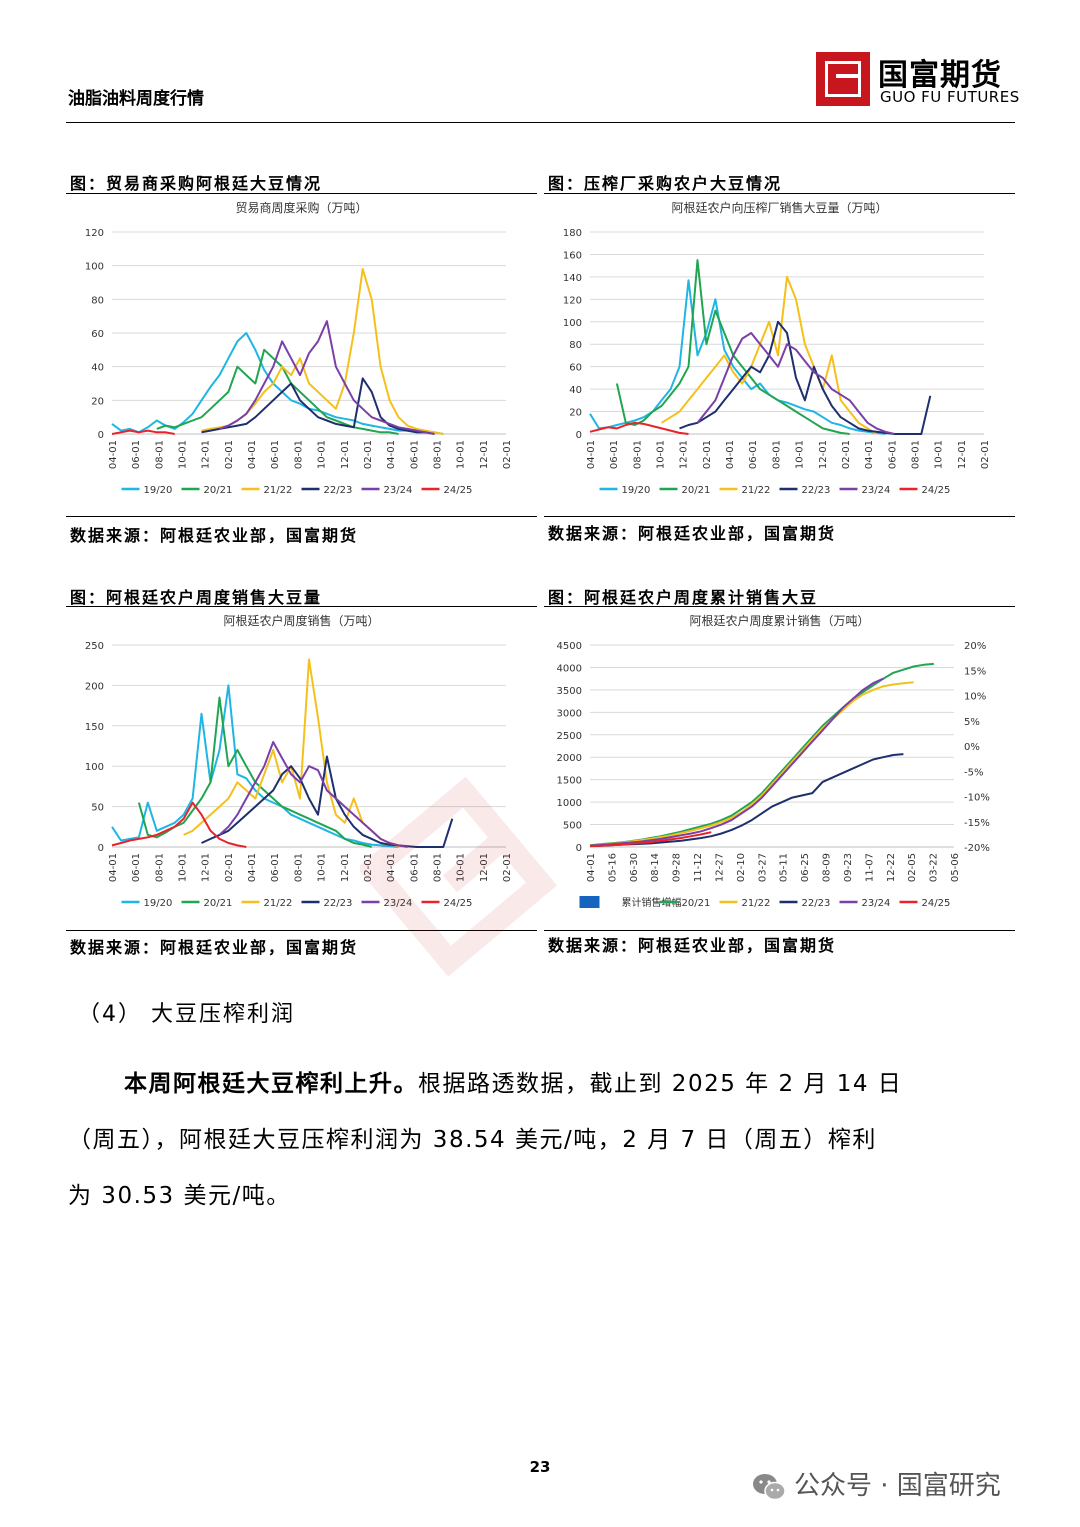 The height and width of the screenshot is (1527, 1080). Describe the element at coordinates (779, 606) in the screenshot. I see `figure-4-rule` at that location.